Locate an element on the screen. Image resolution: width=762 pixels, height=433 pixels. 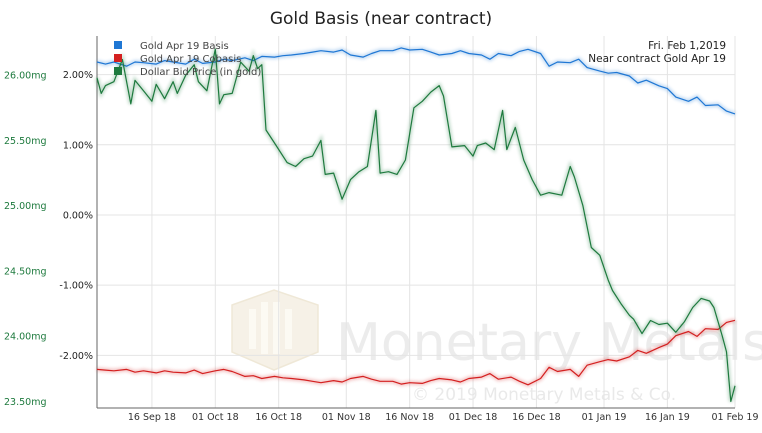
right-axis-tick-label: 1.00% is located at coordinates (78, 145).